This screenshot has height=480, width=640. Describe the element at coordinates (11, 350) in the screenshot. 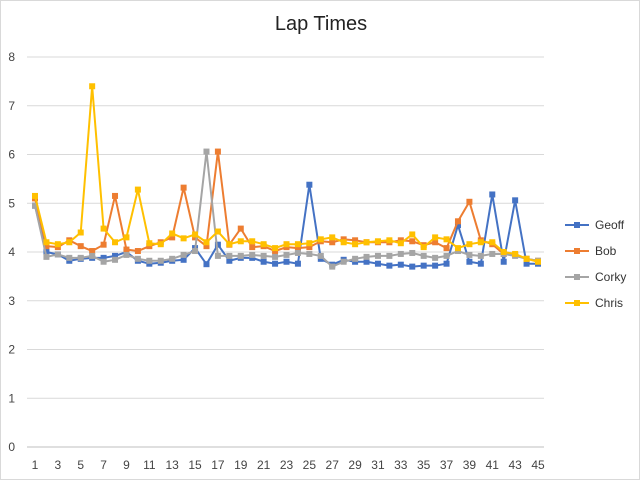

I see `y-tick-label: 2` at that location.